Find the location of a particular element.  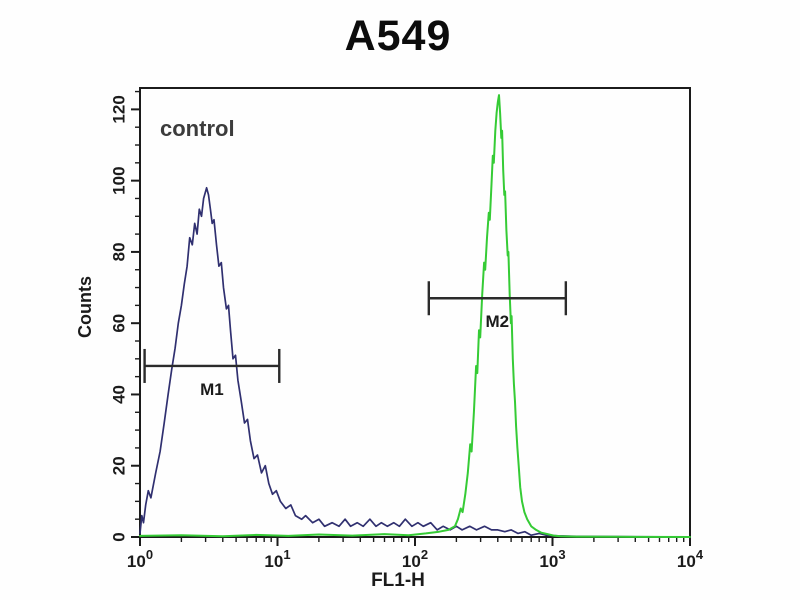

gate-marker-M1: M1 is located at coordinates (212, 373).